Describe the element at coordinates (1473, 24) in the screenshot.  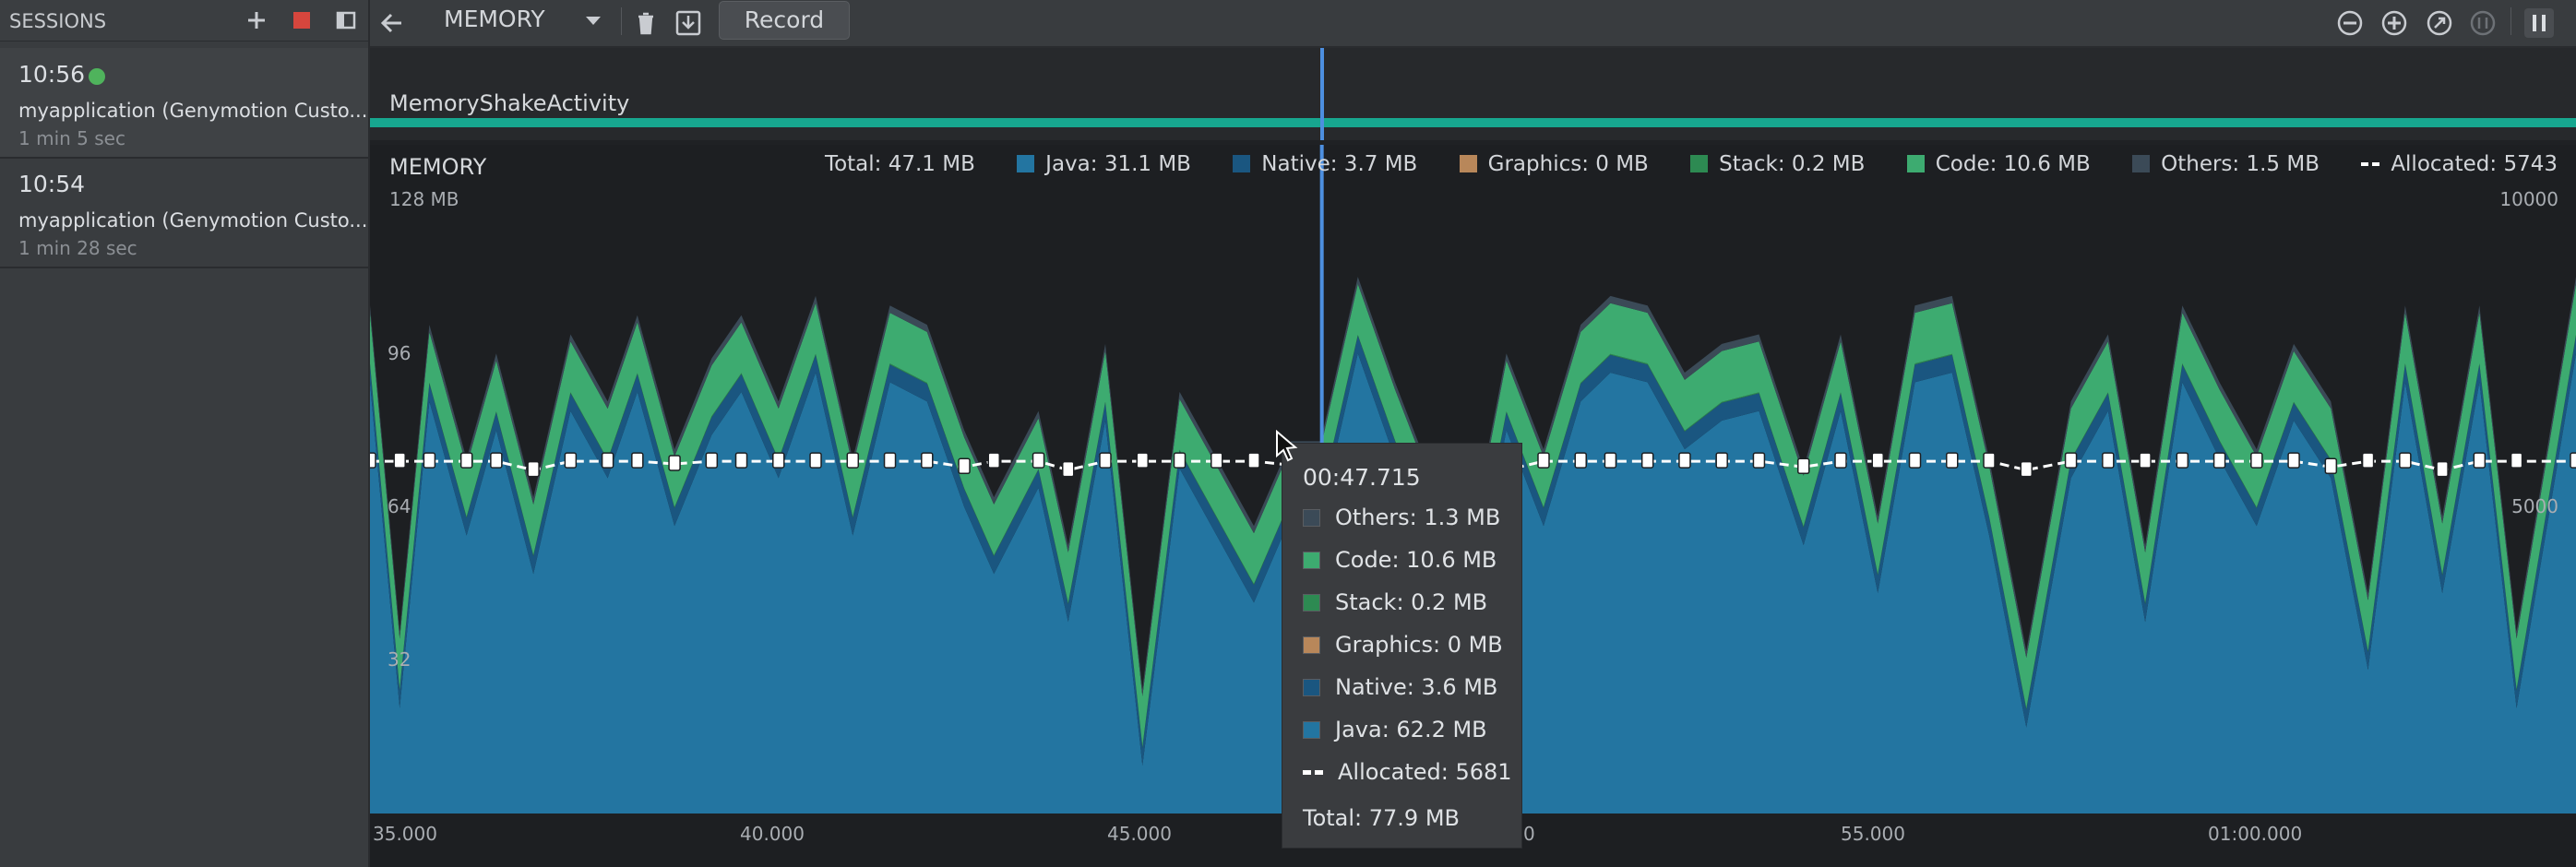
I see `profiler-toolbar: MEMORY Record` at that location.